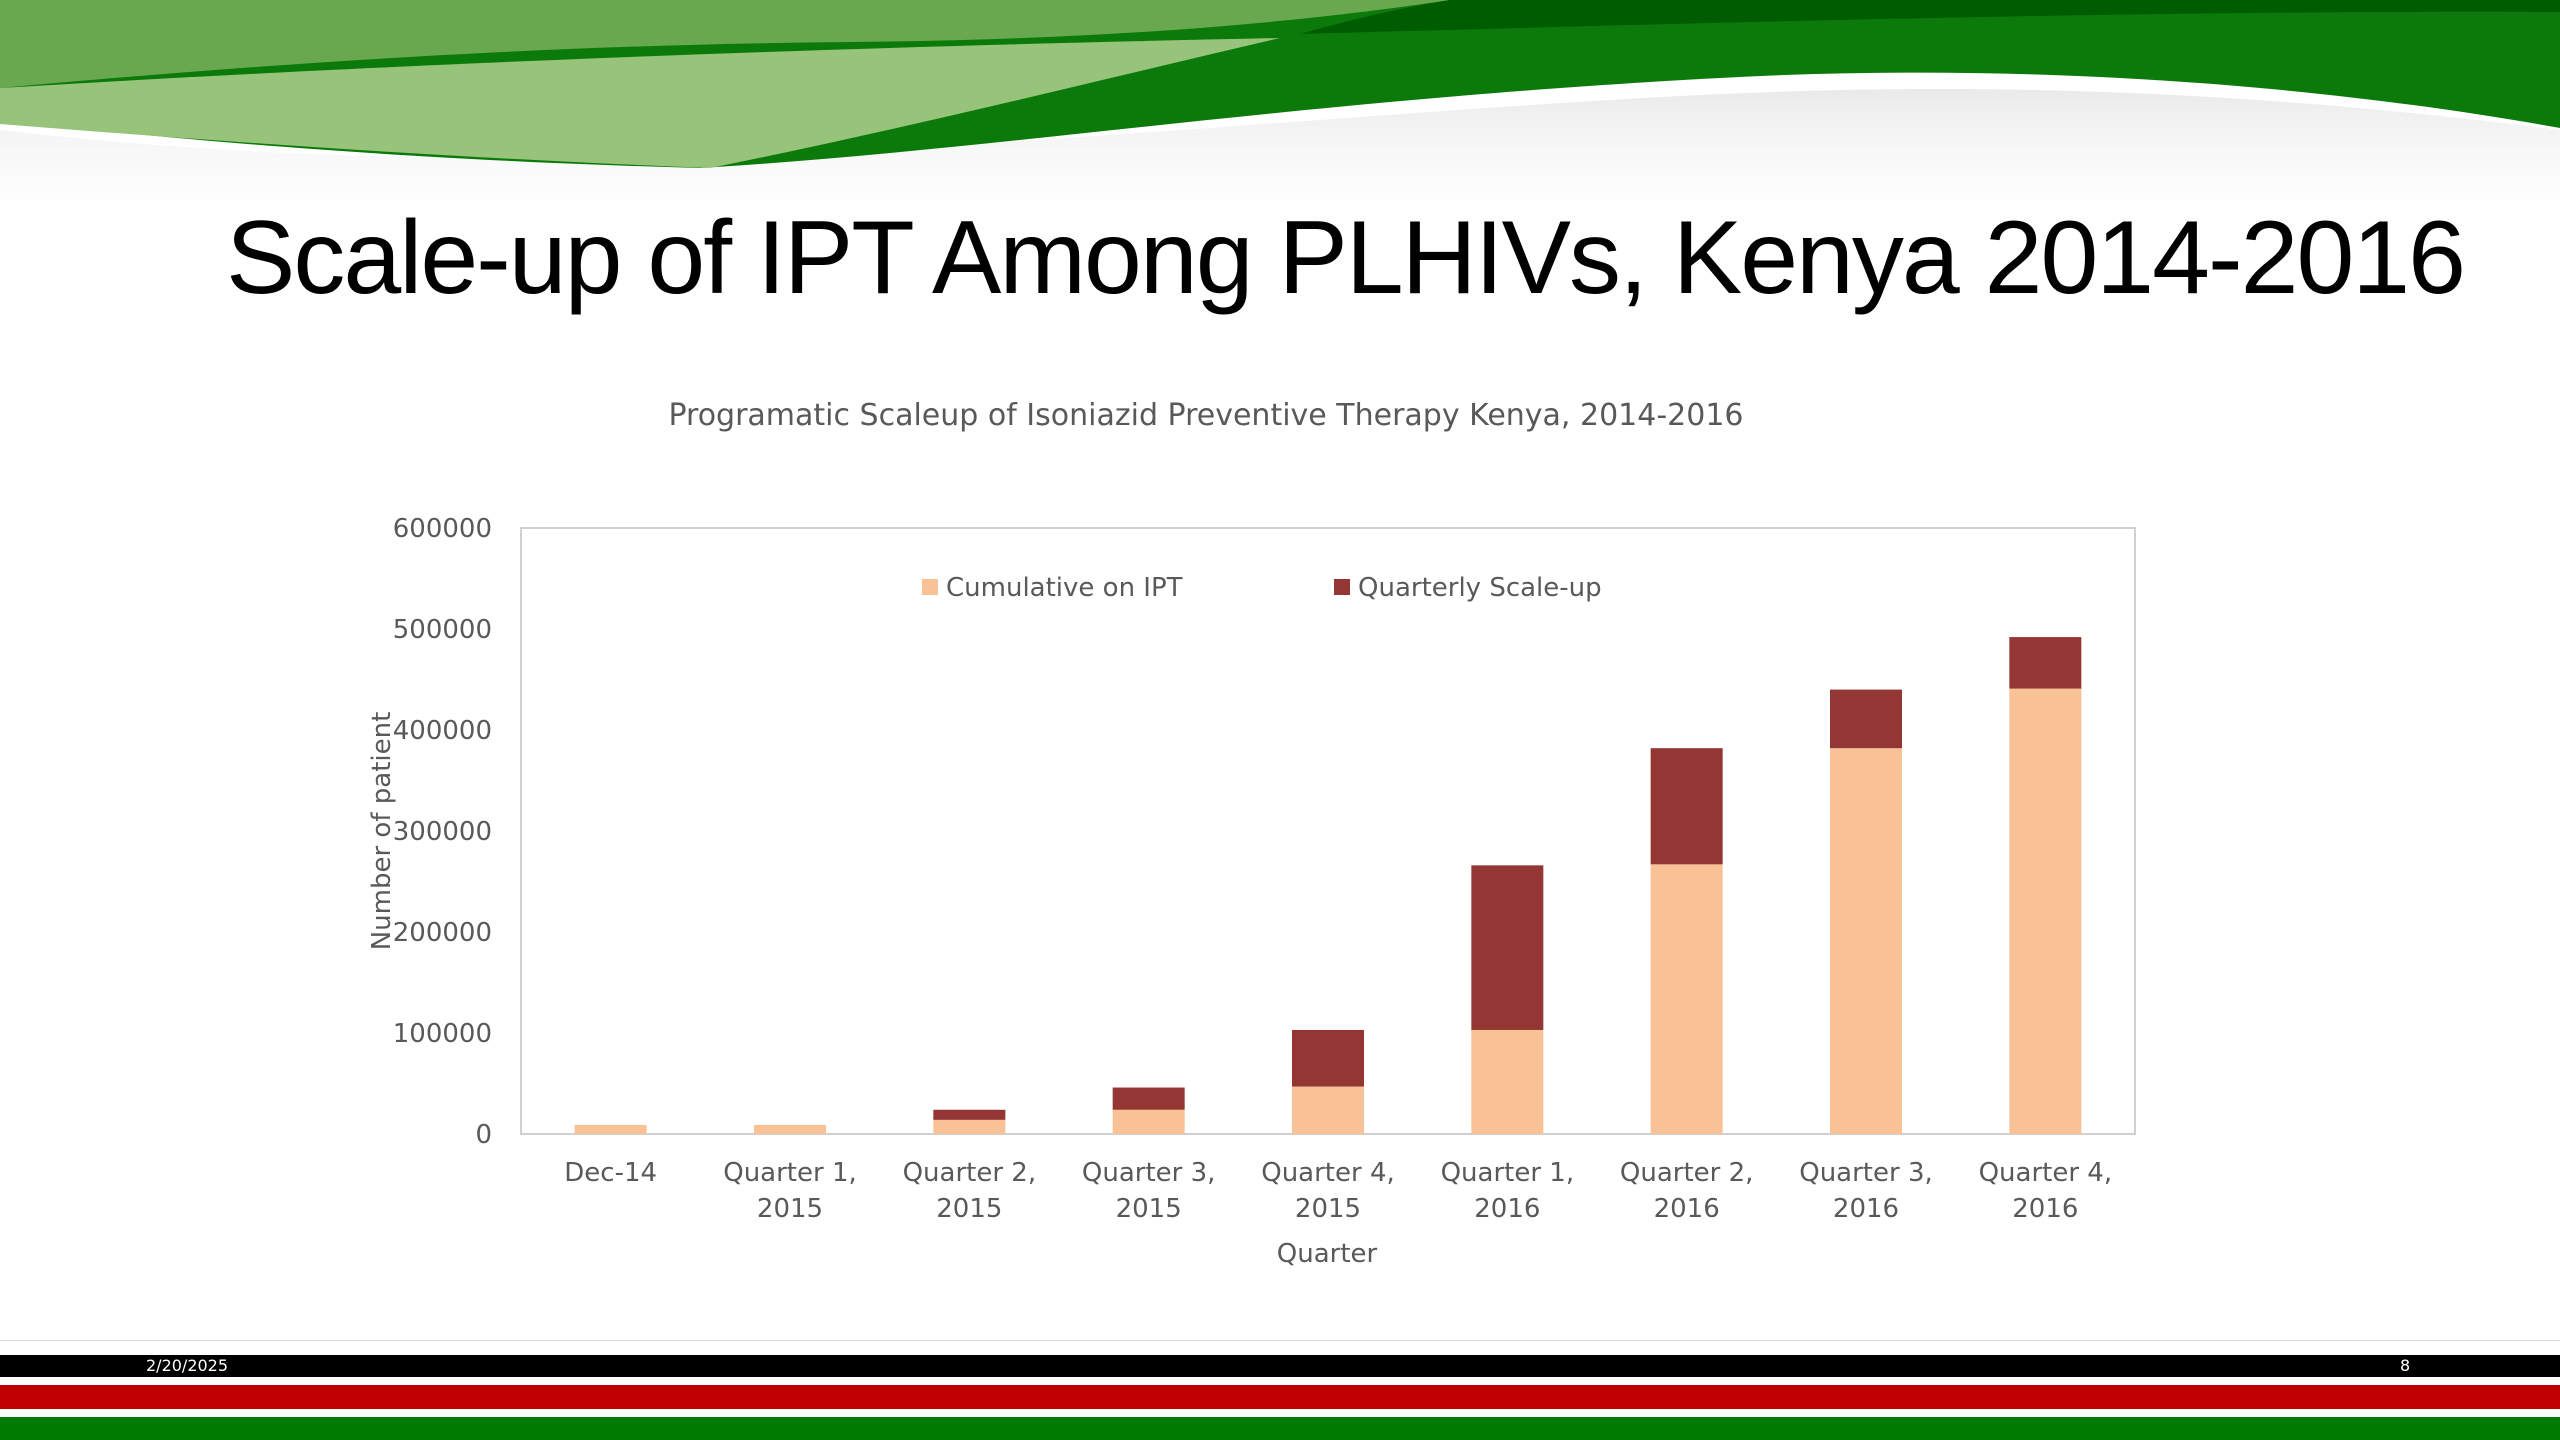  I want to click on legend: Cumulative on IPT Quarterly Scale-up, so click(1262, 588).